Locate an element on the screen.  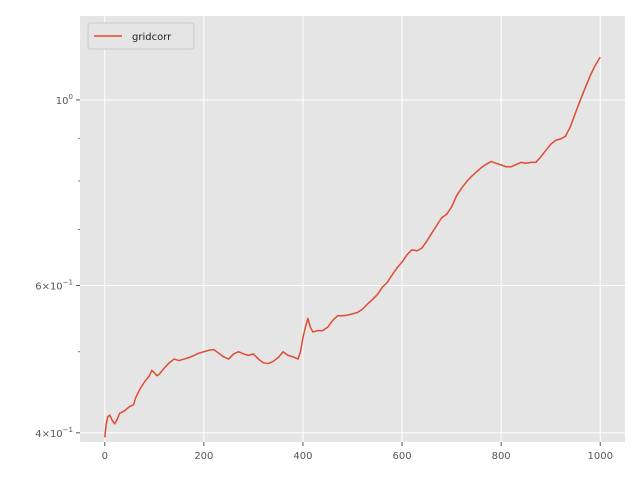
x-tick-label: 600 is located at coordinates (401, 456).